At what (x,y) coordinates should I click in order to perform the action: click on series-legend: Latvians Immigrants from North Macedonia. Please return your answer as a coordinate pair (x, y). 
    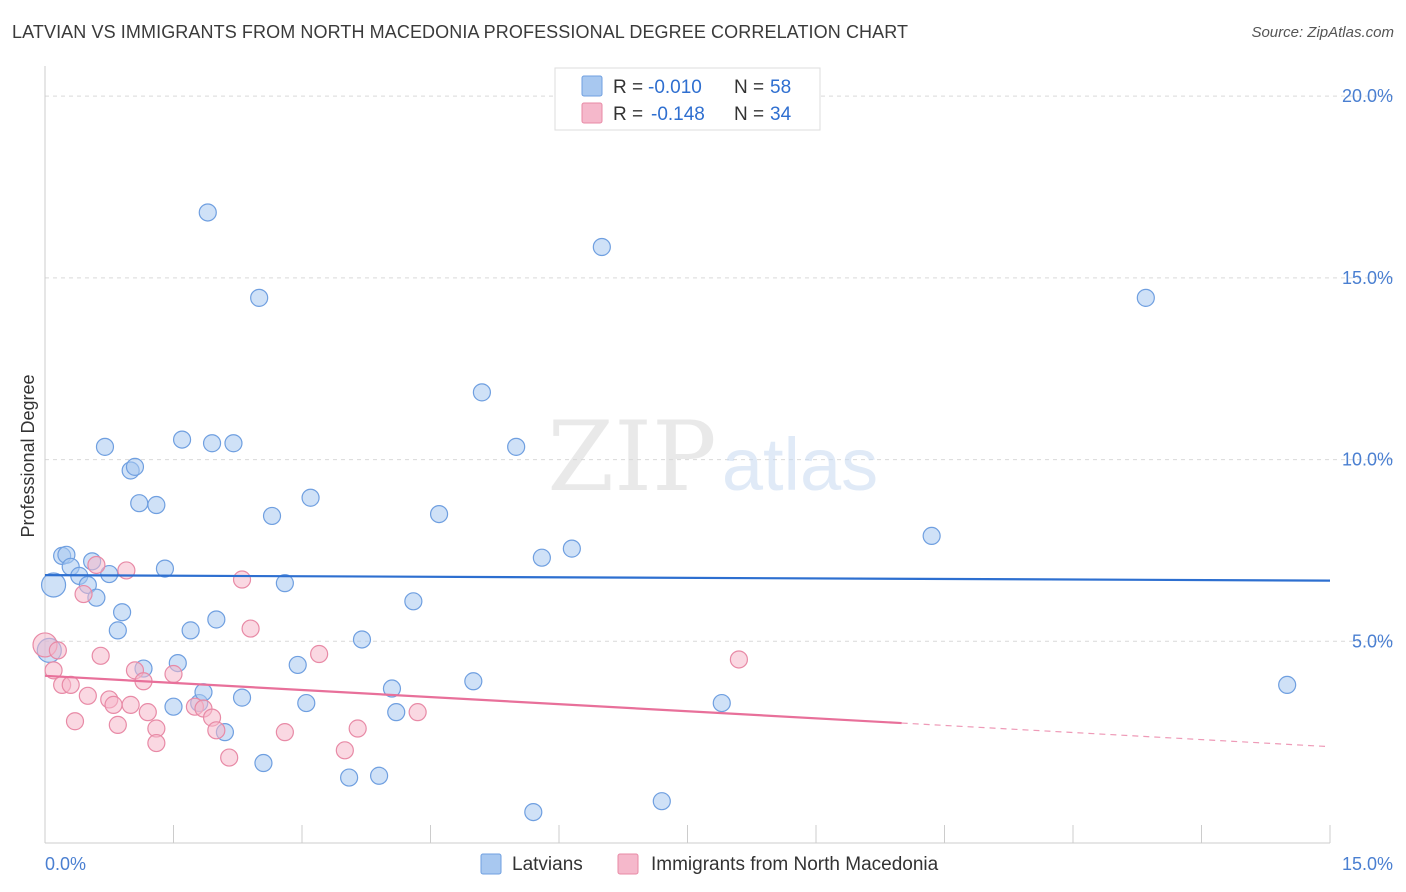
    Looking at the image, I should click on (709, 864).